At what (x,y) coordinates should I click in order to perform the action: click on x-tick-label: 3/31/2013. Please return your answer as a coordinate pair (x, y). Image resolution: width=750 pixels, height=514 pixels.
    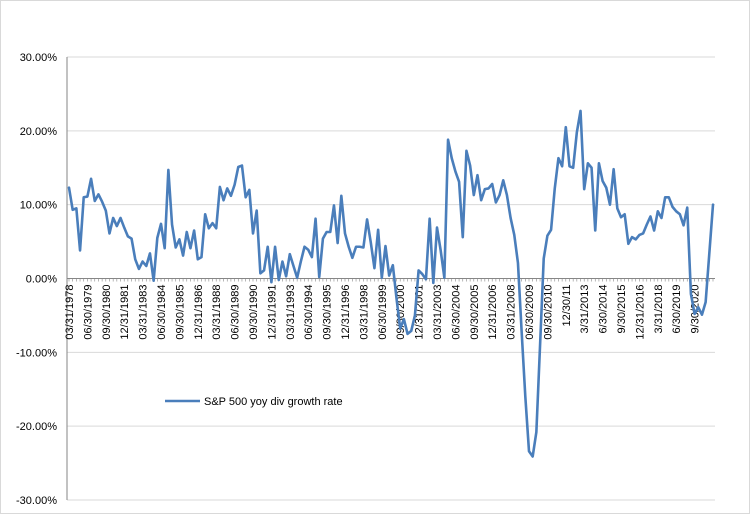
    Looking at the image, I should click on (585, 309).